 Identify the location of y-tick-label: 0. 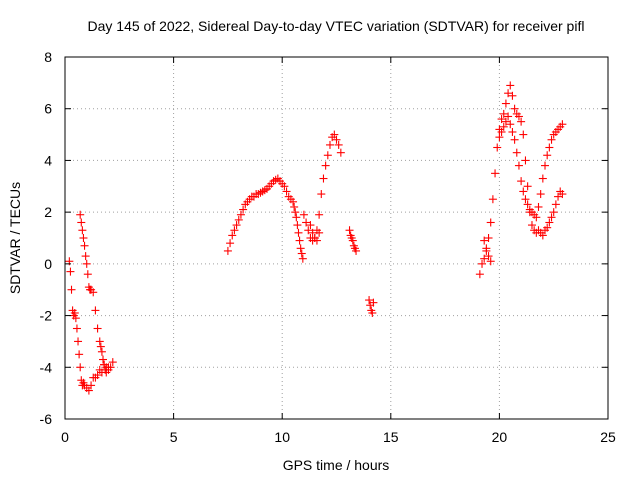
(48, 264).